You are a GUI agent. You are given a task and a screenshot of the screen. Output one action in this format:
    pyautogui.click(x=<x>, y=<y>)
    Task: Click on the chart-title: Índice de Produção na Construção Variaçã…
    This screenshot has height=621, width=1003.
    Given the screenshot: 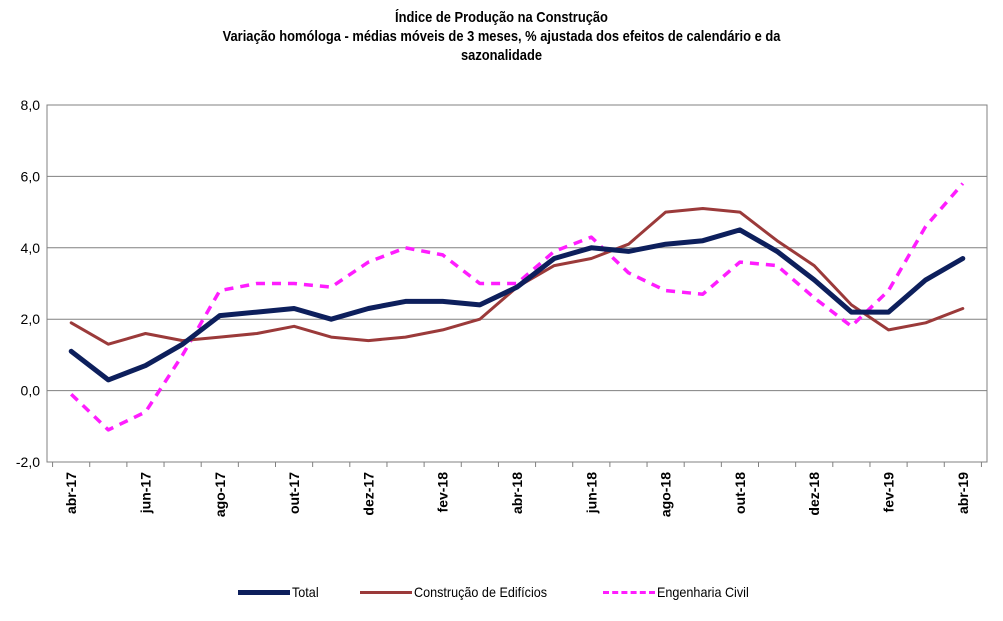 What is the action you would take?
    pyautogui.click(x=501, y=36)
    